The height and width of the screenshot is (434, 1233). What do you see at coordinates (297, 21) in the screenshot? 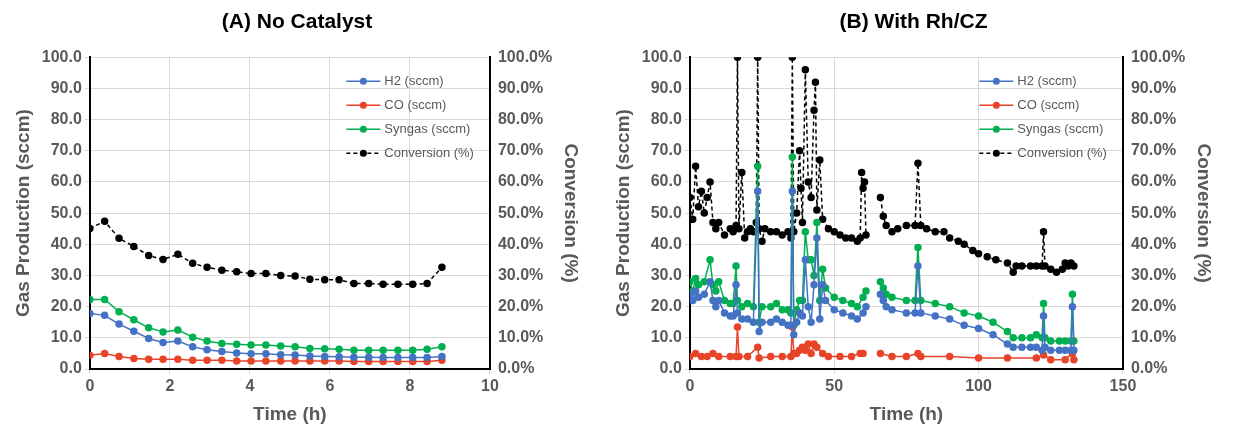
I see `chart-title: (A) No Catalyst` at bounding box center [297, 21].